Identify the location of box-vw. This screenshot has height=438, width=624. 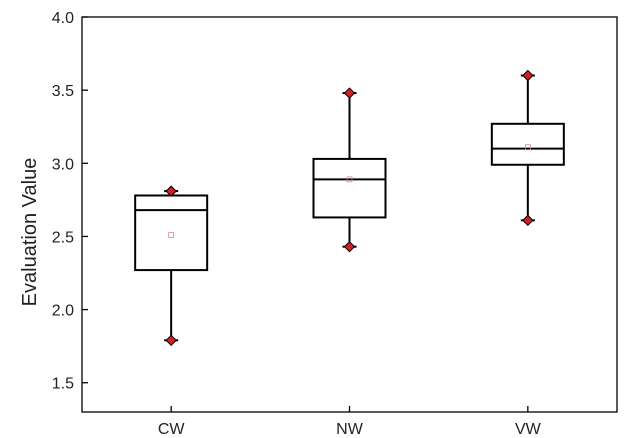
(527, 148).